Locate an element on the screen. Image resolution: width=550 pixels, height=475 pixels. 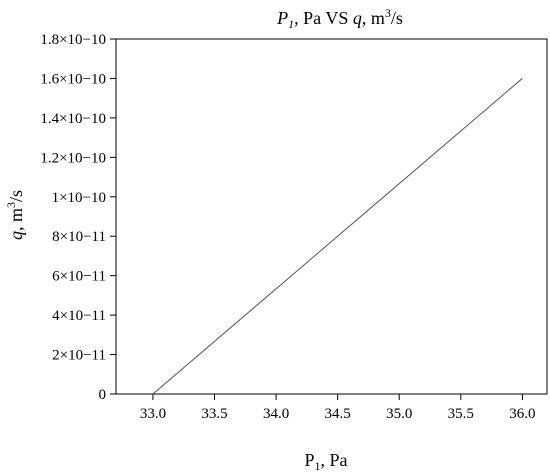
x-axis-label: P1, Pa is located at coordinates (325, 461).